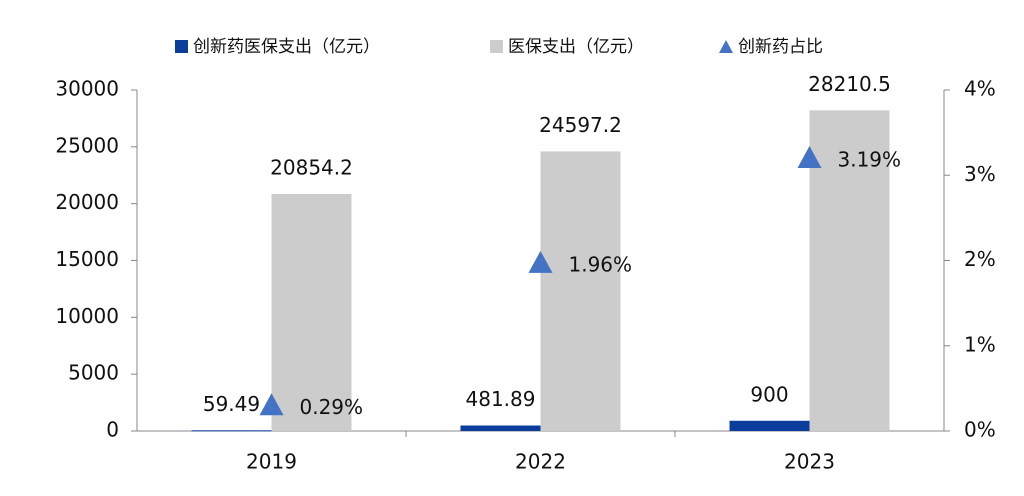 This screenshot has width=1024, height=496. I want to click on y-tick-label: 0, so click(112, 430).